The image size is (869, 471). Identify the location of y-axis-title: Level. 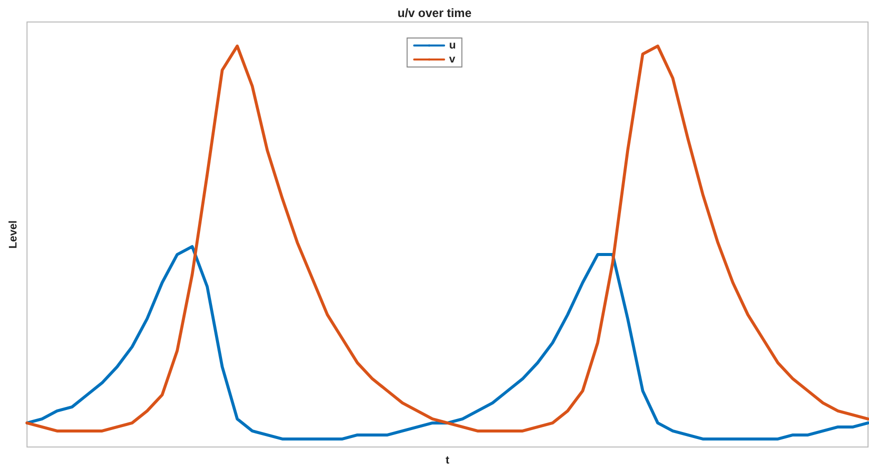
(14, 234).